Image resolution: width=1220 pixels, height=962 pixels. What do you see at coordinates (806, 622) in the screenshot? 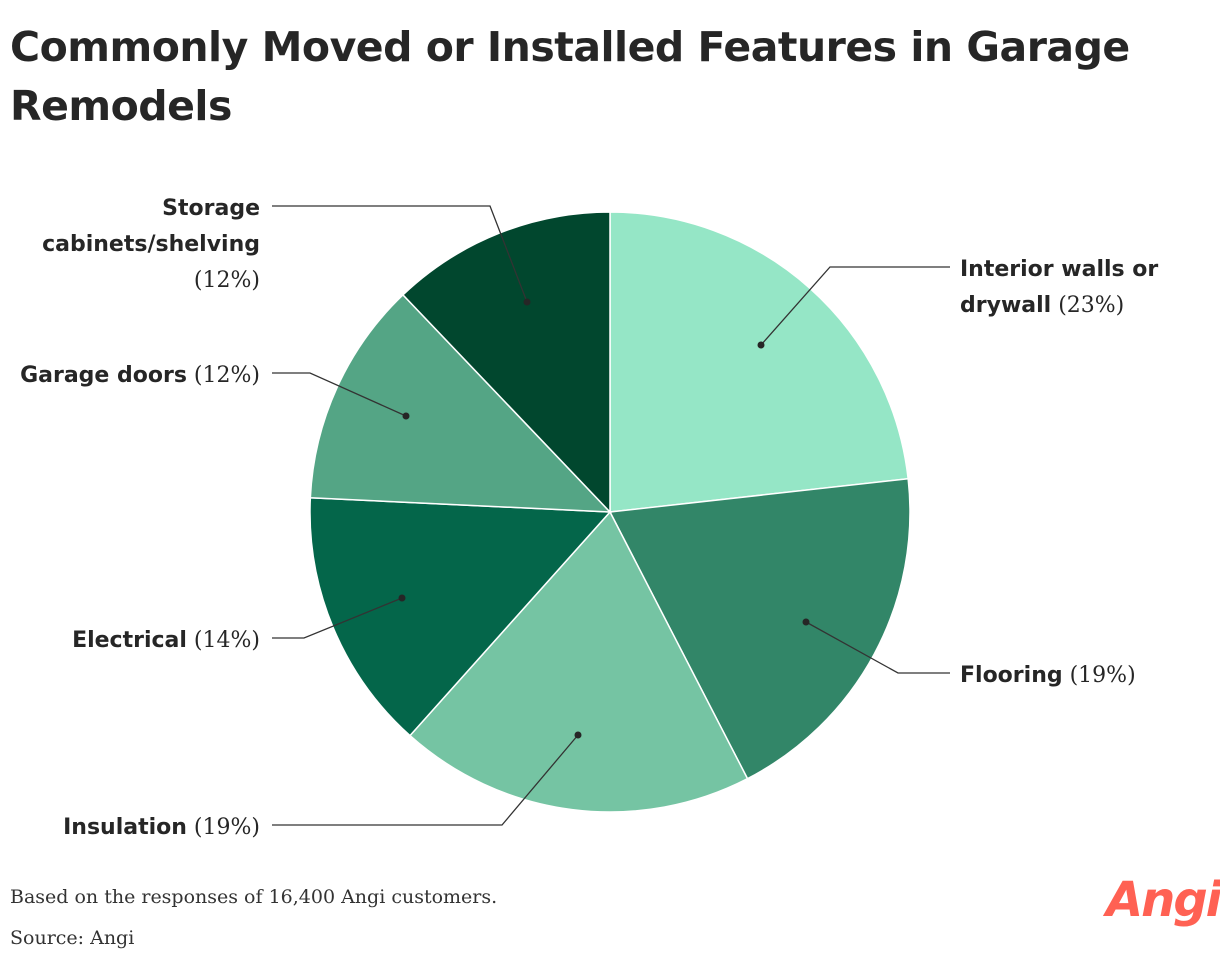
I see `leader-dot-flooring` at bounding box center [806, 622].